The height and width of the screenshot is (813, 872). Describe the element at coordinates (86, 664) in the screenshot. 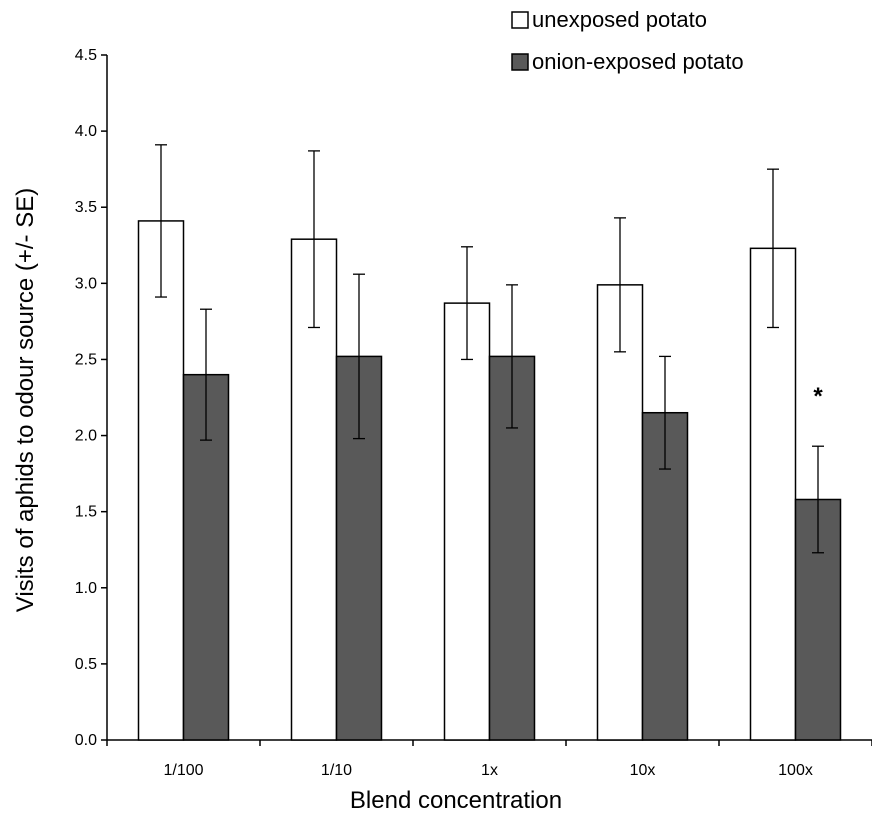

I see `y-tick-label: 0.5` at that location.